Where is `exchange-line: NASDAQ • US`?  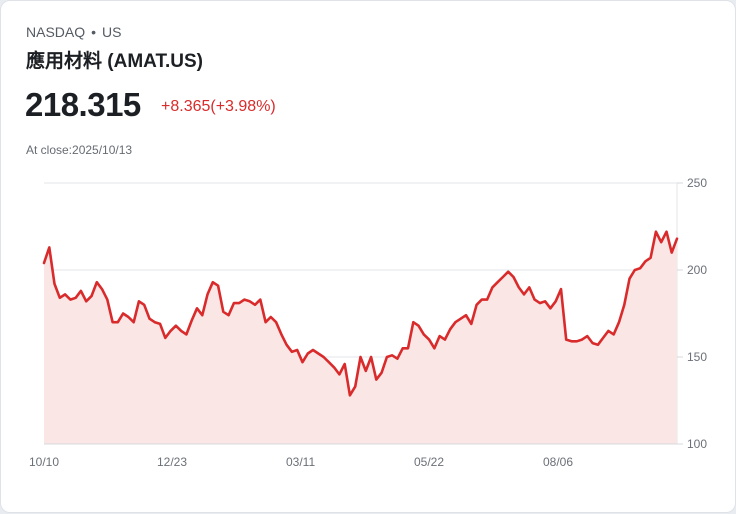
exchange-line: NASDAQ • US is located at coordinates (73, 32).